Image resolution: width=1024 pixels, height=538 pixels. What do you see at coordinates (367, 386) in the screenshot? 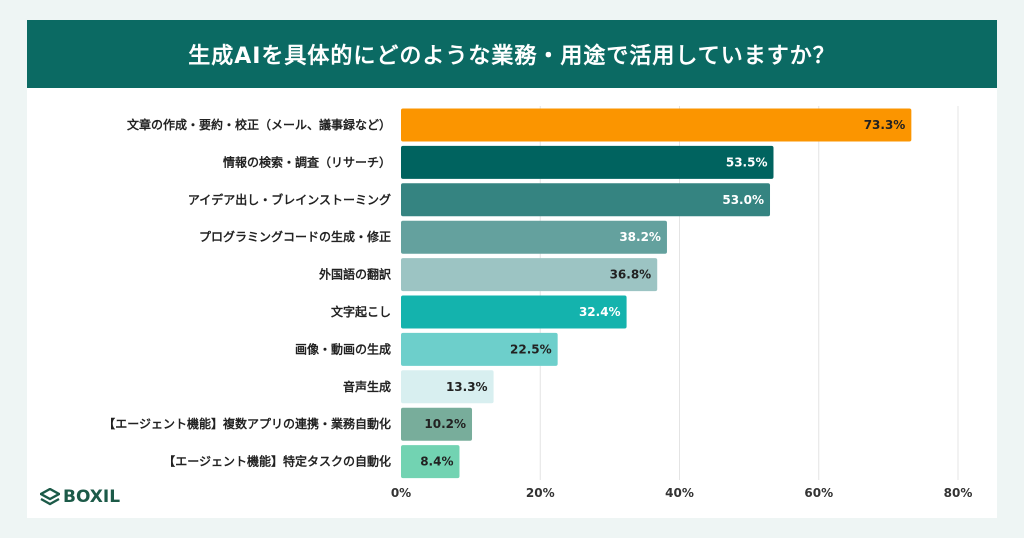
I see `category-label: 音声生成` at bounding box center [367, 386].